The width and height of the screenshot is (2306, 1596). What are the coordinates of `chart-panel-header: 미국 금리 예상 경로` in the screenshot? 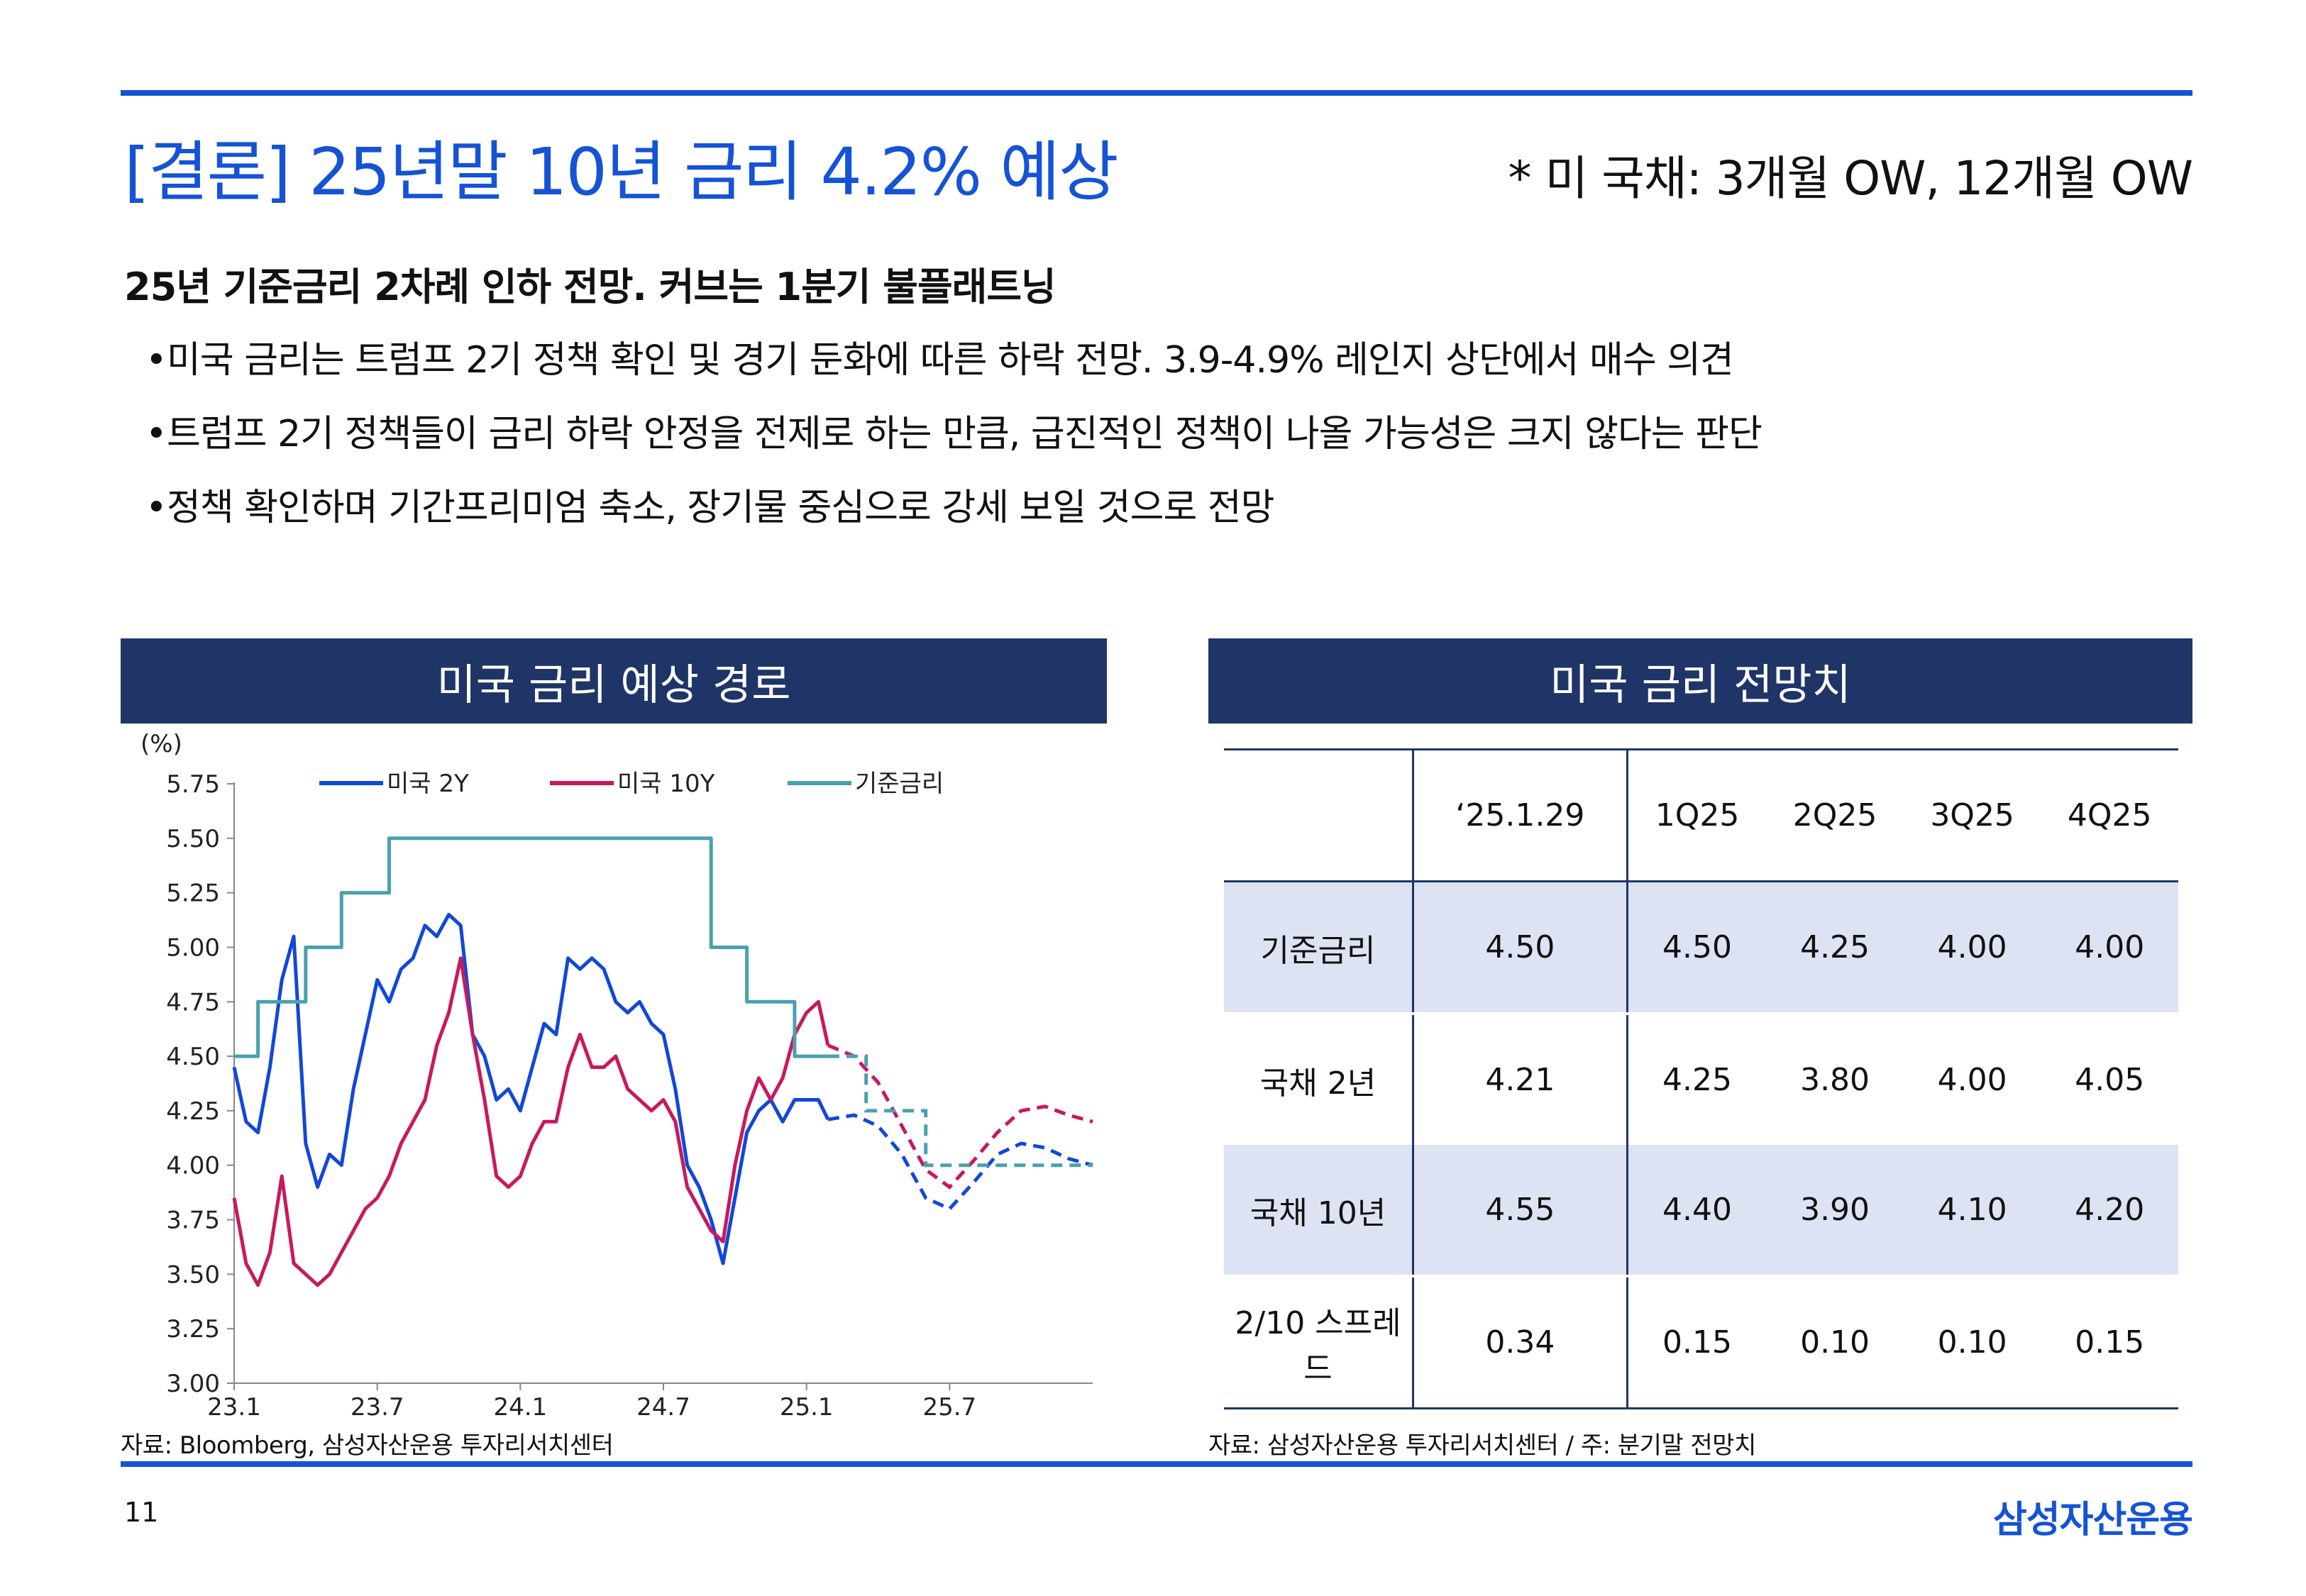 It's located at (614, 681).